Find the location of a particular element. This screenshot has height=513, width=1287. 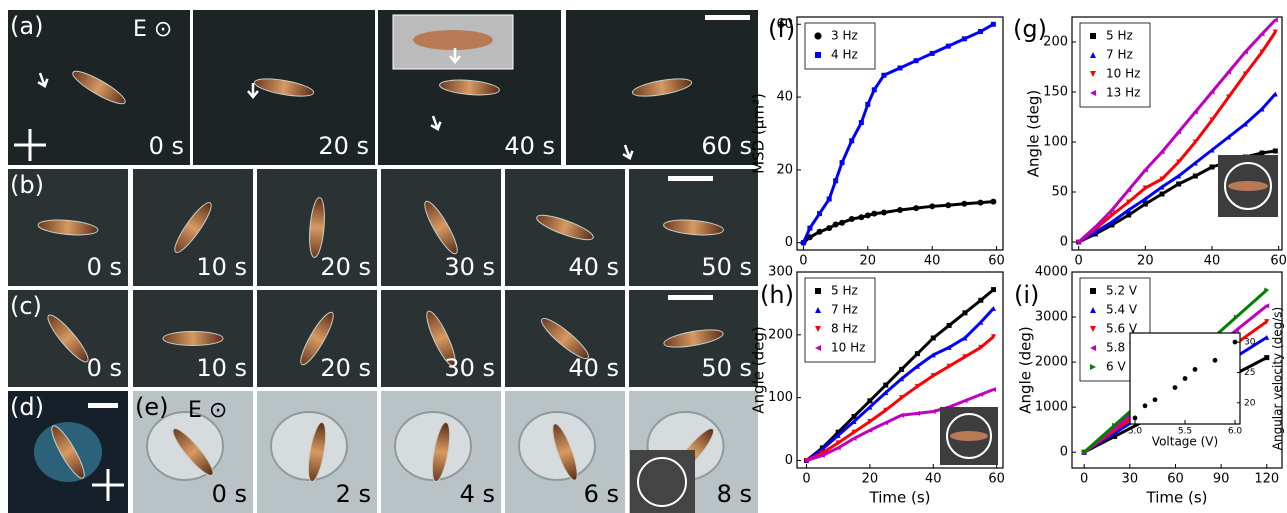

legend-label: 3 Hz is located at coordinates (844, 36).